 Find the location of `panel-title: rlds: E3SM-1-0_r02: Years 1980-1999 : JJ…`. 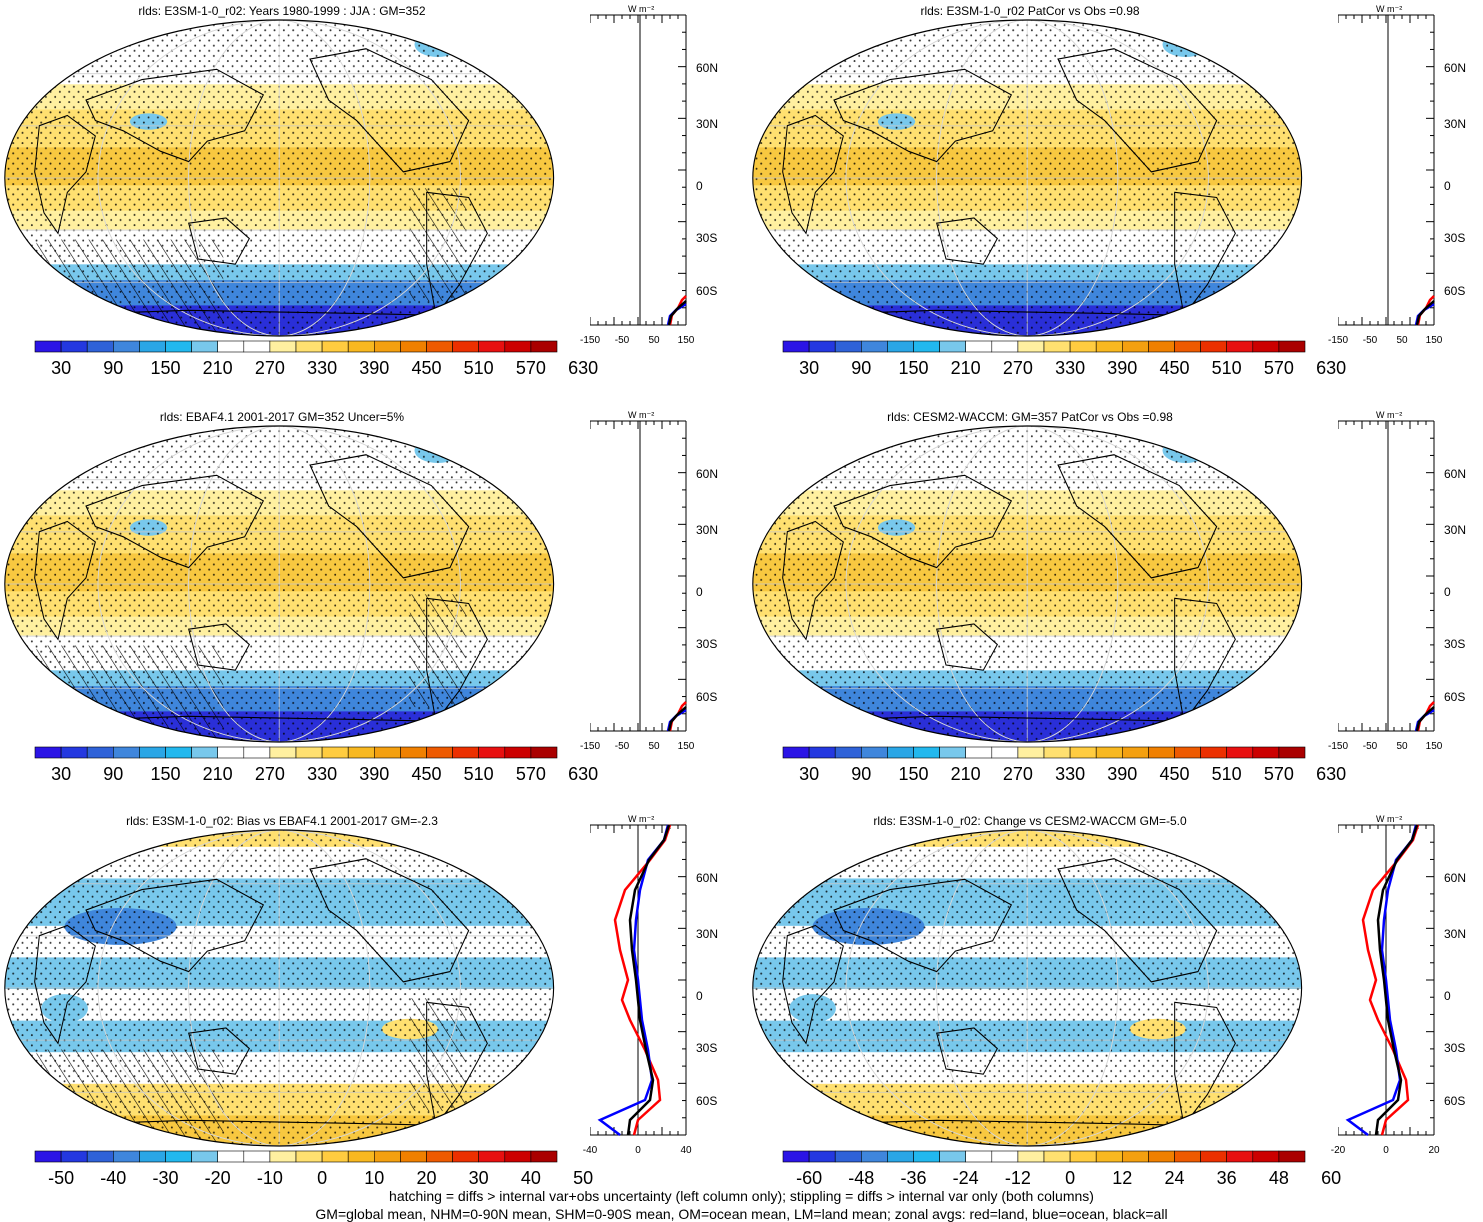

panel-title: rlds: E3SM-1-0_r02: Years 1980-1999 : JJ… is located at coordinates (282, 11).